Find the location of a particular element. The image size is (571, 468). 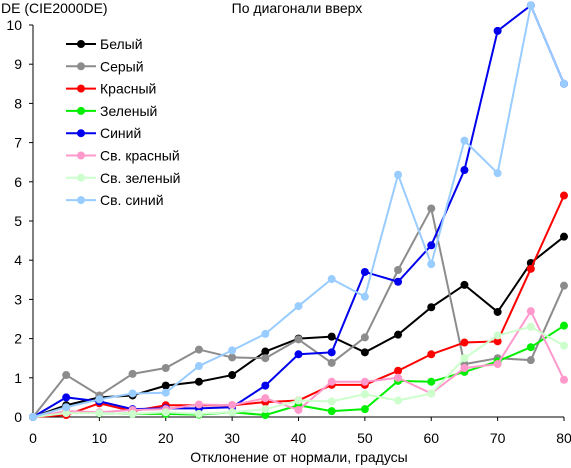

y-tick-label: 4 is located at coordinates (18, 260).